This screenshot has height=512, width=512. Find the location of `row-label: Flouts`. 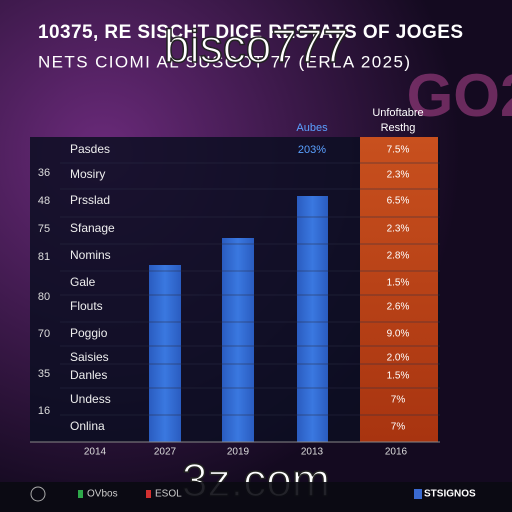

row-label: Flouts is located at coordinates (86, 306).